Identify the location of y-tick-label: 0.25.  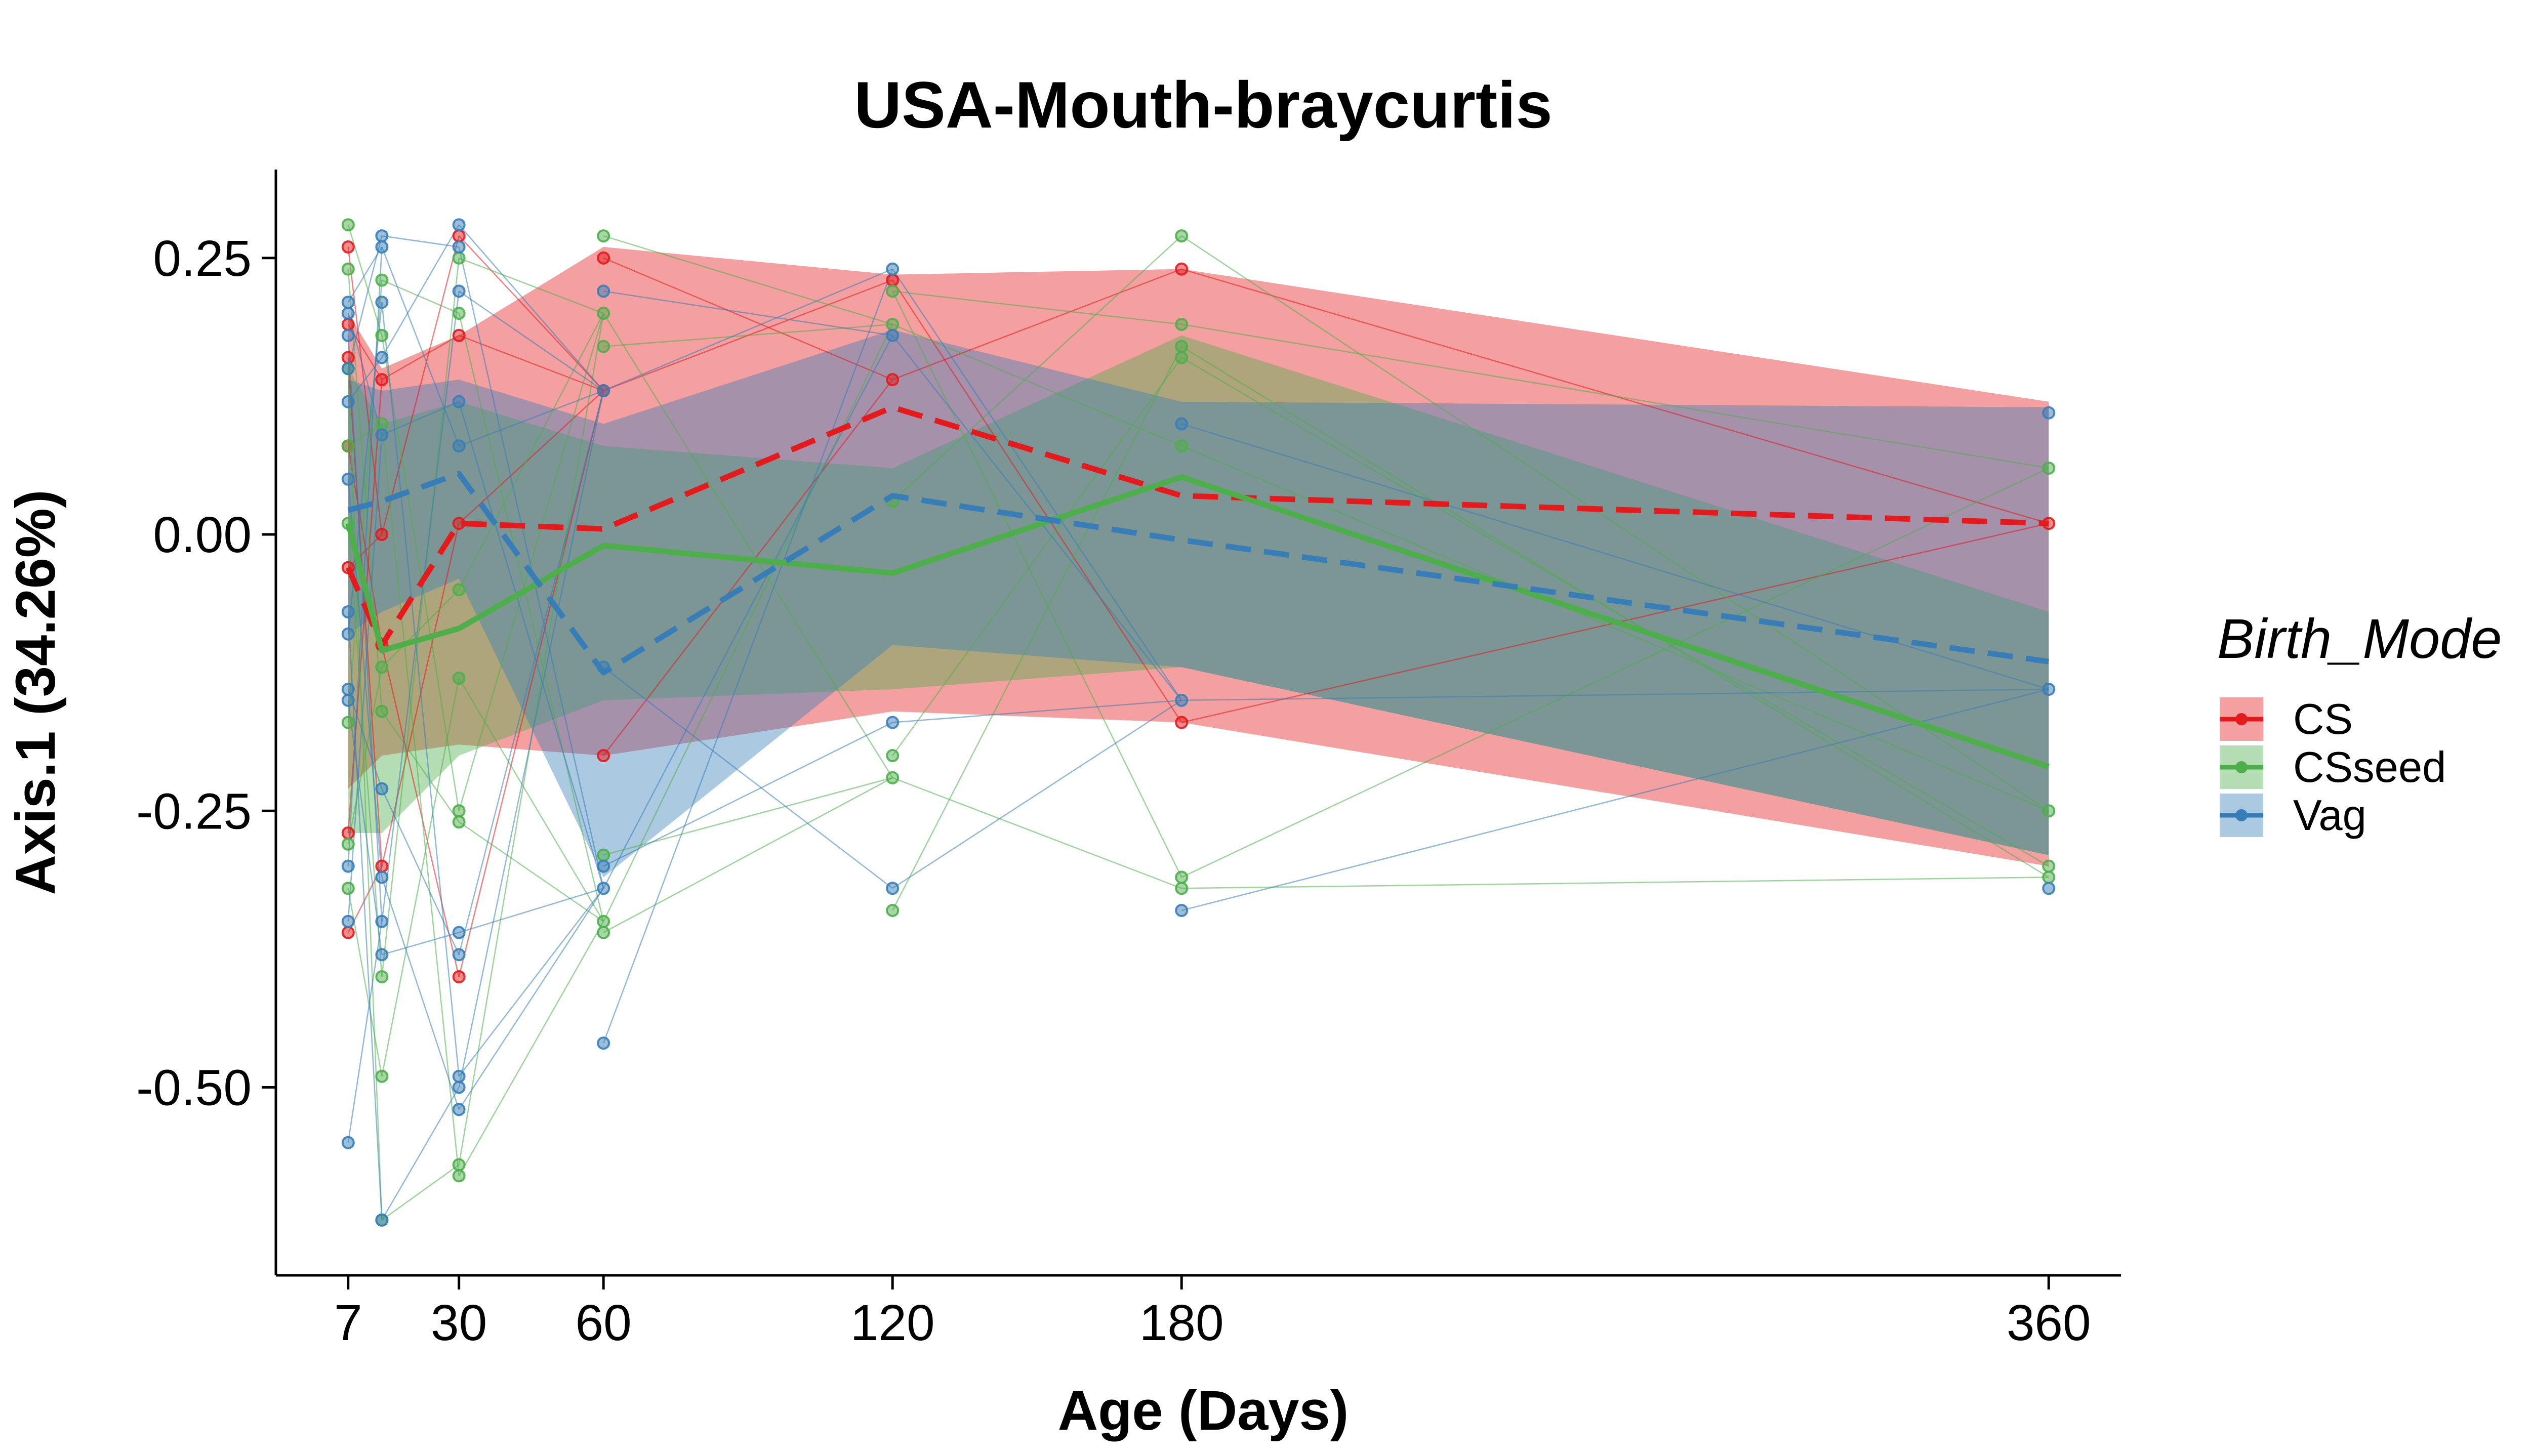
(202, 259).